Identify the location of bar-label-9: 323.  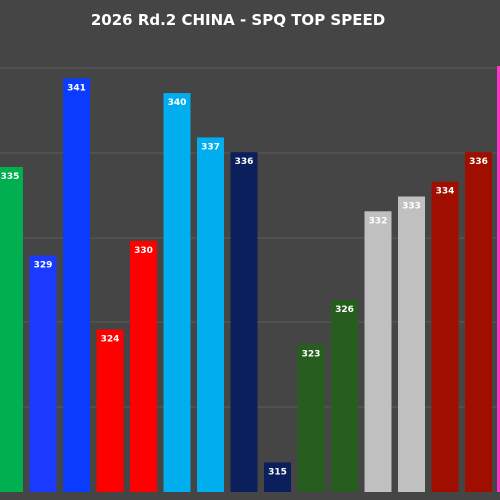
(311, 354).